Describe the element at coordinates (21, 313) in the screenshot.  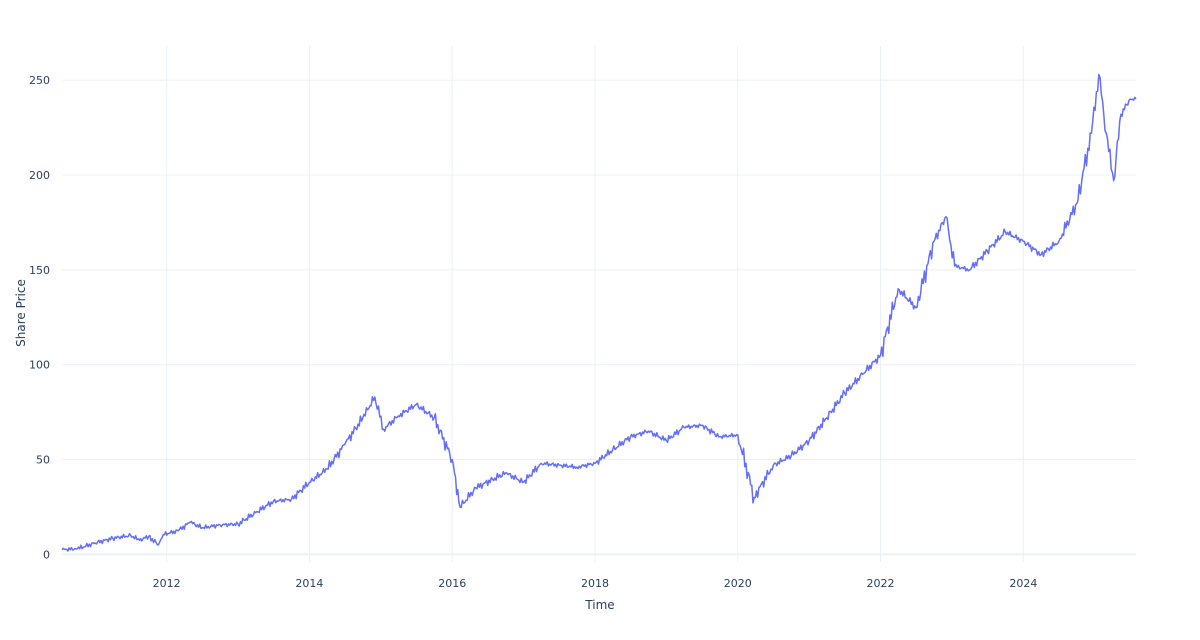
I see `y-axis-title: Share Price` at that location.